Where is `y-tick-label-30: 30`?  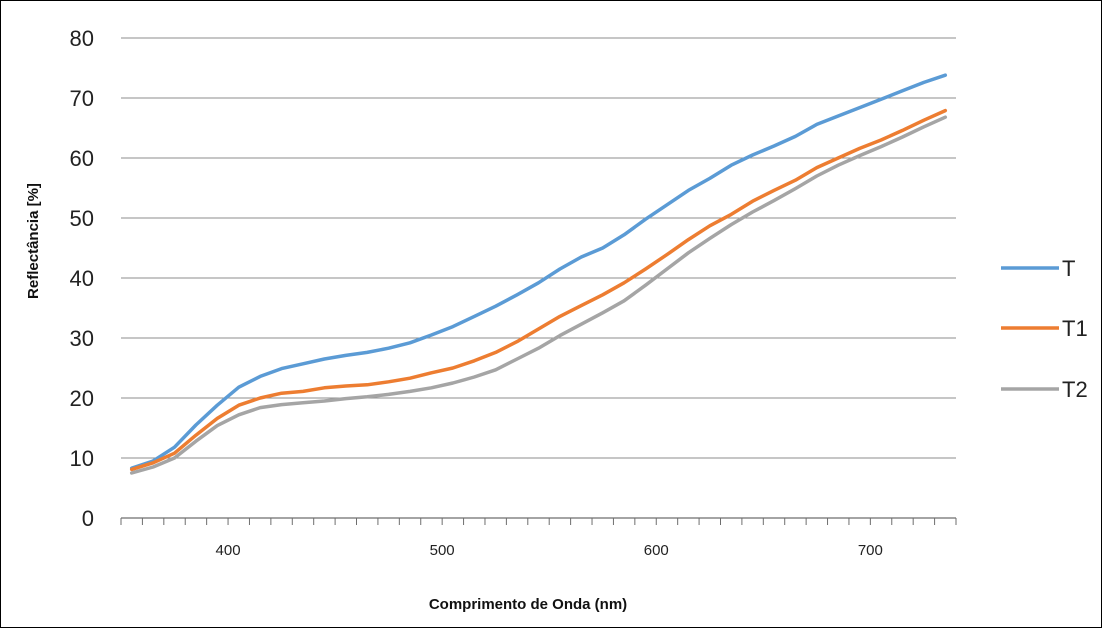
y-tick-label-30: 30 is located at coordinates (82, 338).